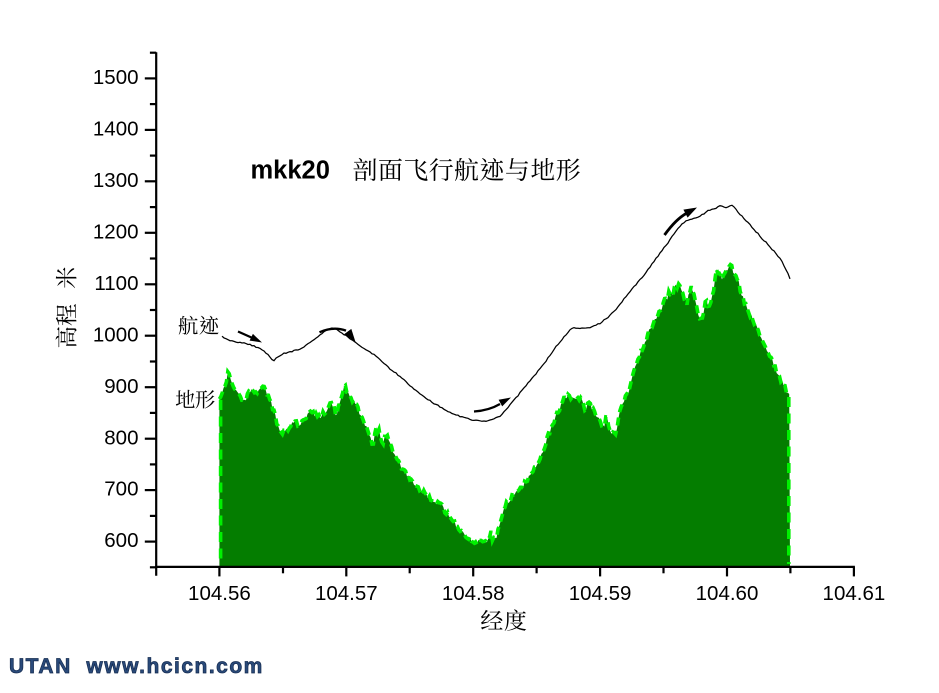 This screenshot has height=693, width=939. I want to click on svg-text: 600, so click(121, 540).